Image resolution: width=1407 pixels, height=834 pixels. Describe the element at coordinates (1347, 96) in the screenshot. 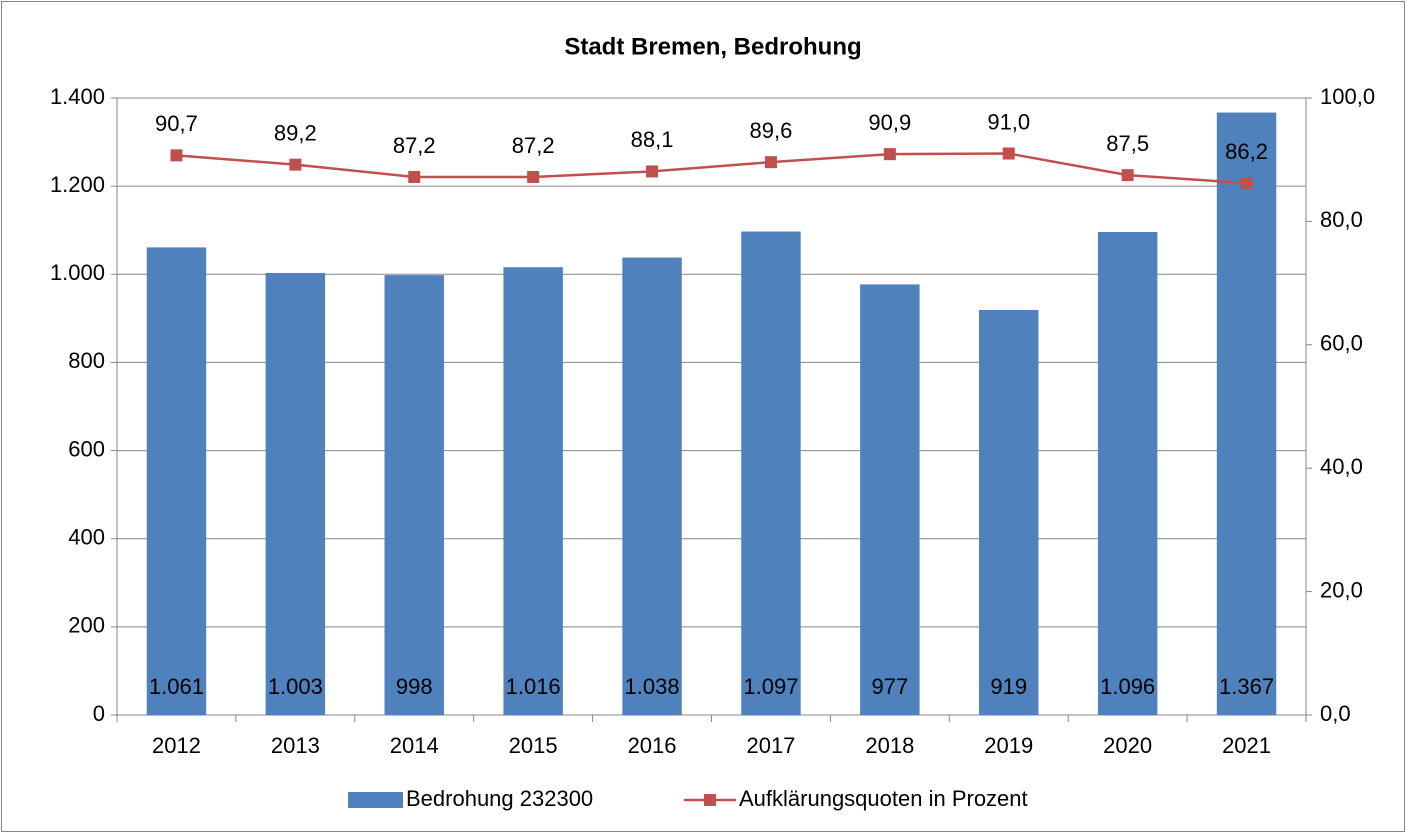

I see `y2-tick-label: 100,0` at that location.